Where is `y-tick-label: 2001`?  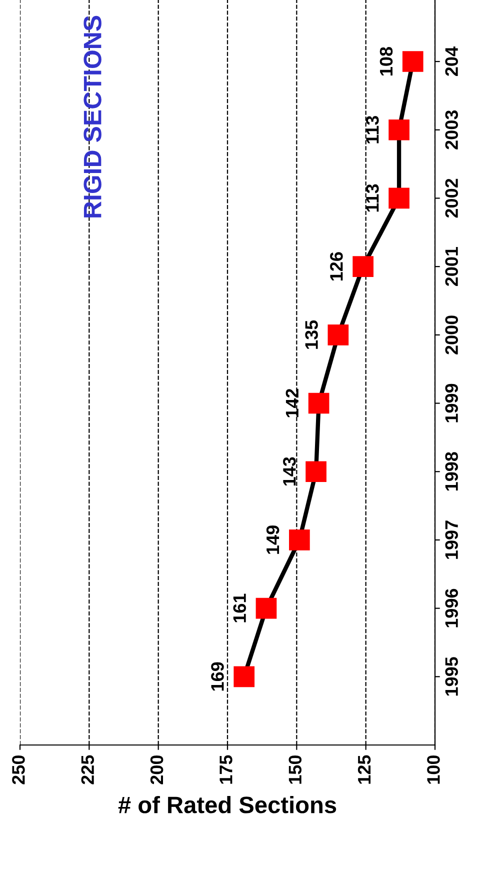 y-tick-label: 2001 is located at coordinates (451, 266).